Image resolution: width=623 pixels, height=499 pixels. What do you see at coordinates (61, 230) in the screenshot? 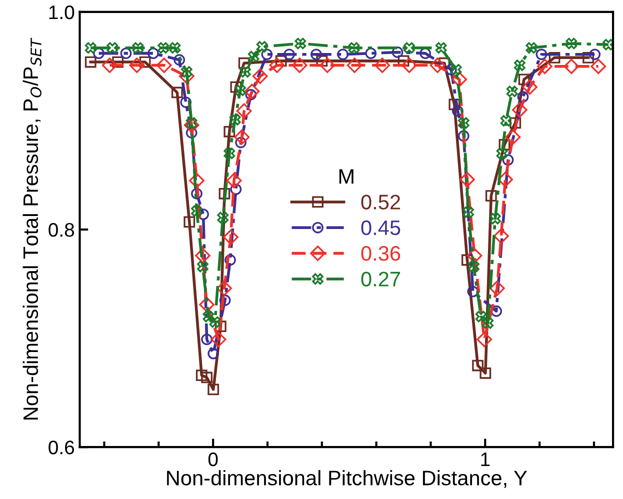
I see `y-tick-label: 0.8` at bounding box center [61, 230].